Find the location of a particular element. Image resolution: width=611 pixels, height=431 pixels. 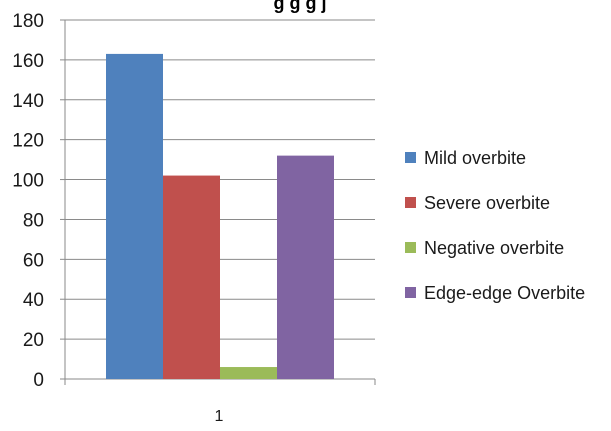

x-tick-label: 1 is located at coordinates (219, 416).